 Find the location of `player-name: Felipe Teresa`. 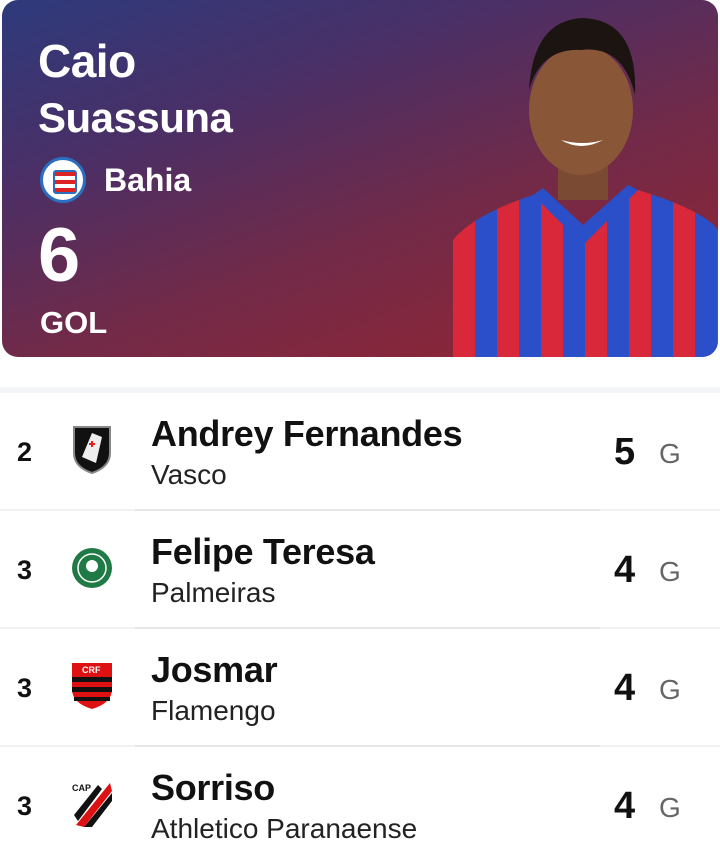

player-name: Felipe Teresa is located at coordinates (263, 551).